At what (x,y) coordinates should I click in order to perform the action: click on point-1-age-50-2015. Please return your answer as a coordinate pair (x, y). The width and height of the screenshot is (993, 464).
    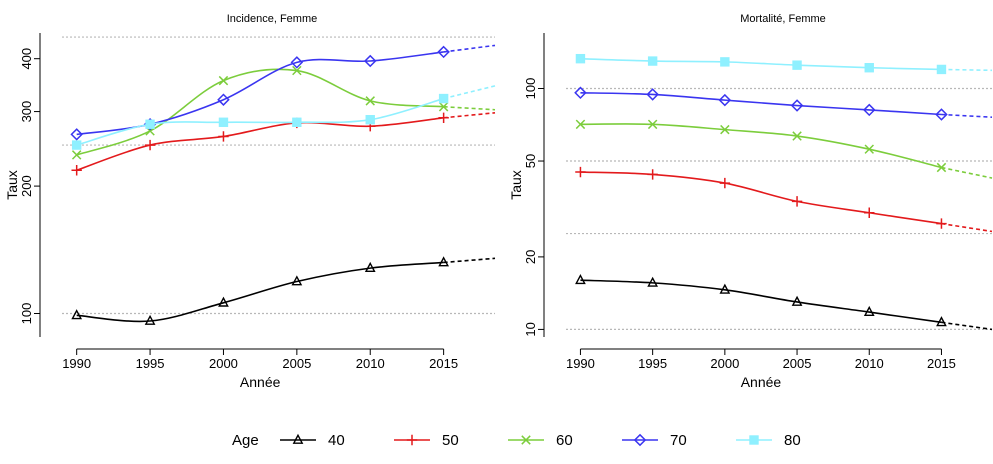
    Looking at the image, I should click on (443, 117).